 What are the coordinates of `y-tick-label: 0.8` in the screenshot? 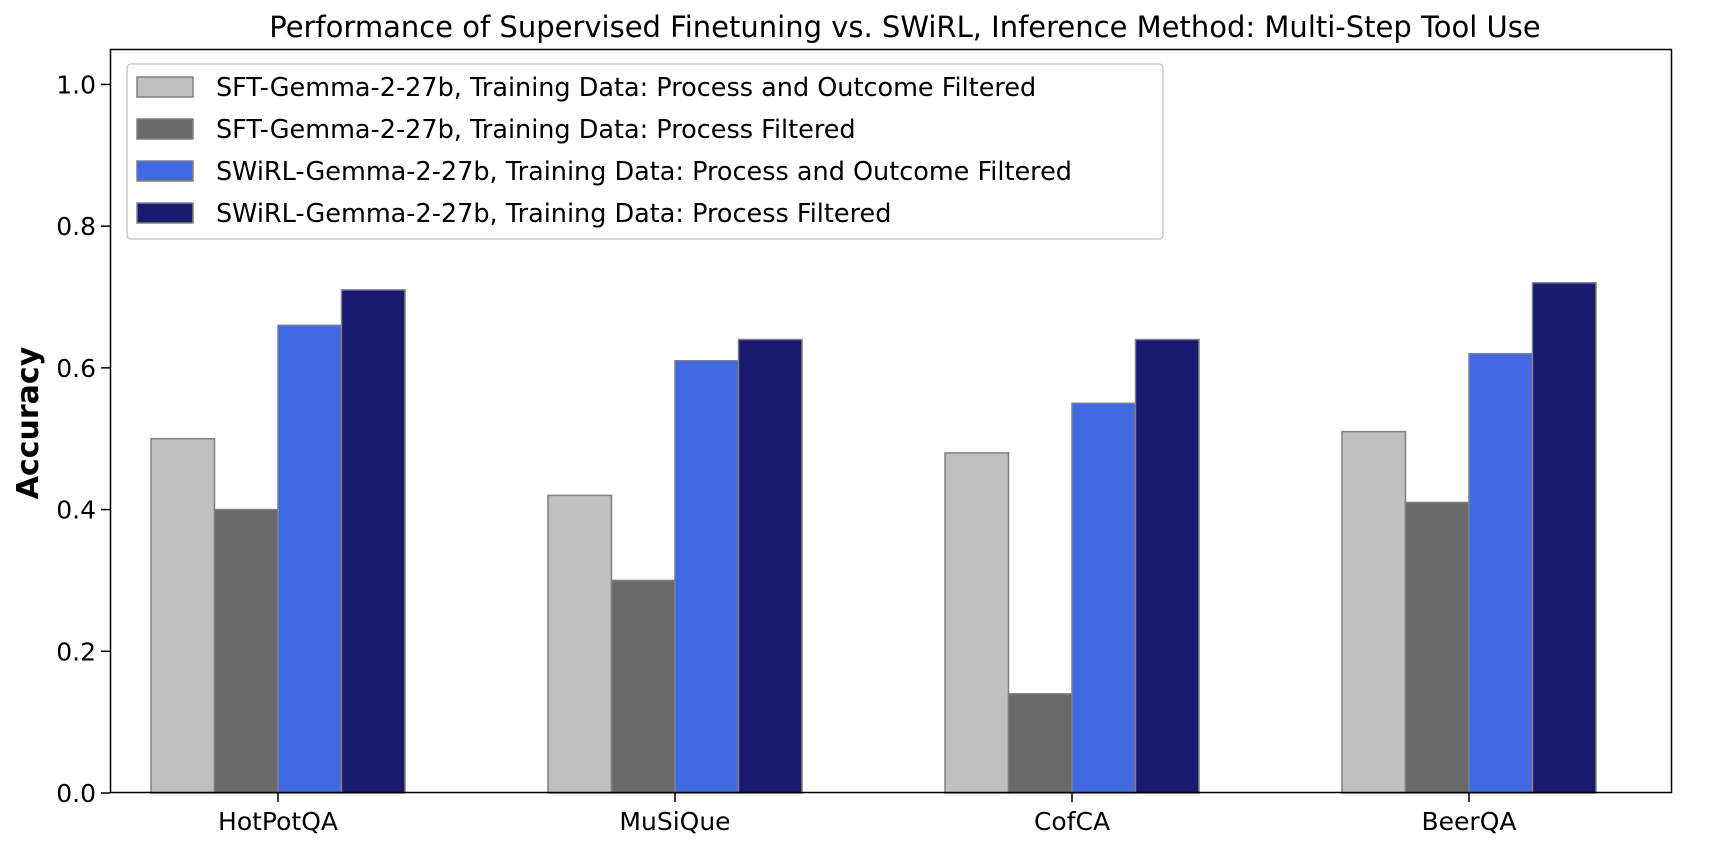 It's located at (76, 226).